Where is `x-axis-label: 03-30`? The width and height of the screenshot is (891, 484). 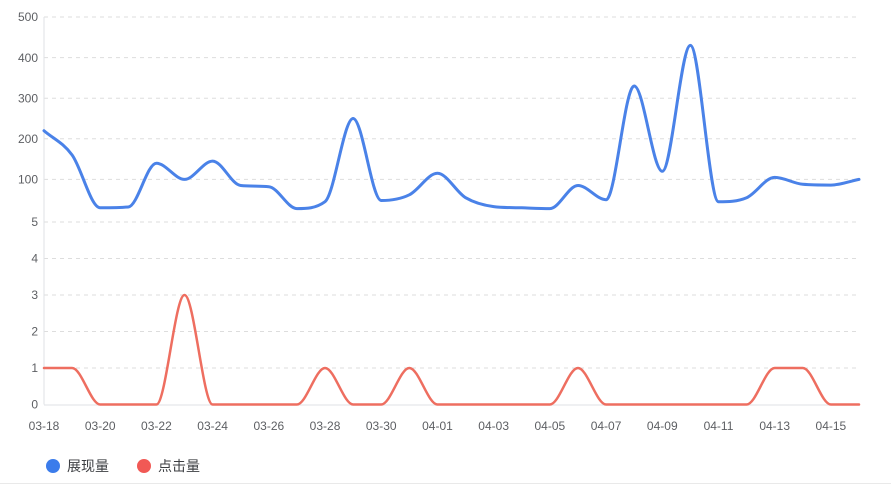 x-axis-label: 03-30 is located at coordinates (381, 426).